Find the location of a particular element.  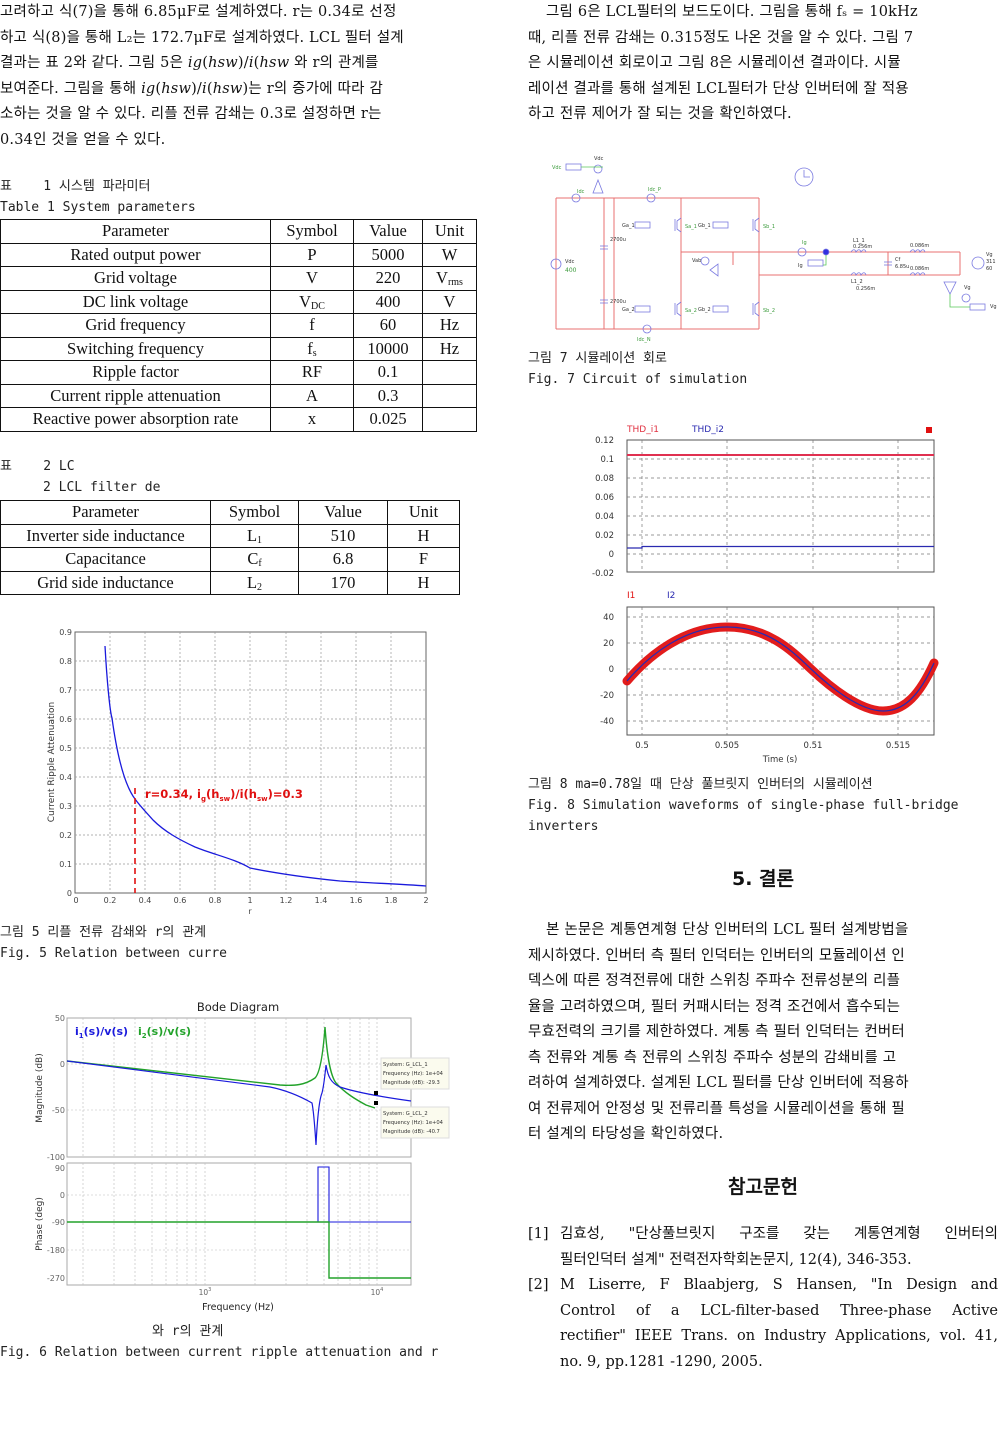

text-line: 율을 고려하였으며, 필터 커패시터는 정격 조건에서 흡수되는 is located at coordinates (714, 1006).